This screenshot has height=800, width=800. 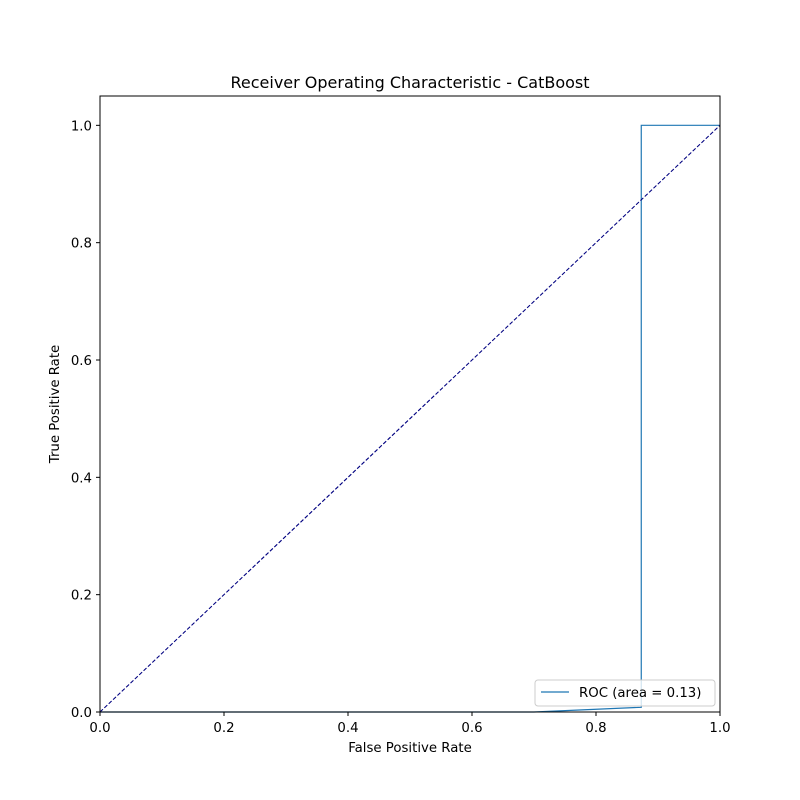 What do you see at coordinates (410, 724) in the screenshot?
I see `x-axis: 0.0 0.2 0.4 0.6 0.8 1.0` at bounding box center [410, 724].